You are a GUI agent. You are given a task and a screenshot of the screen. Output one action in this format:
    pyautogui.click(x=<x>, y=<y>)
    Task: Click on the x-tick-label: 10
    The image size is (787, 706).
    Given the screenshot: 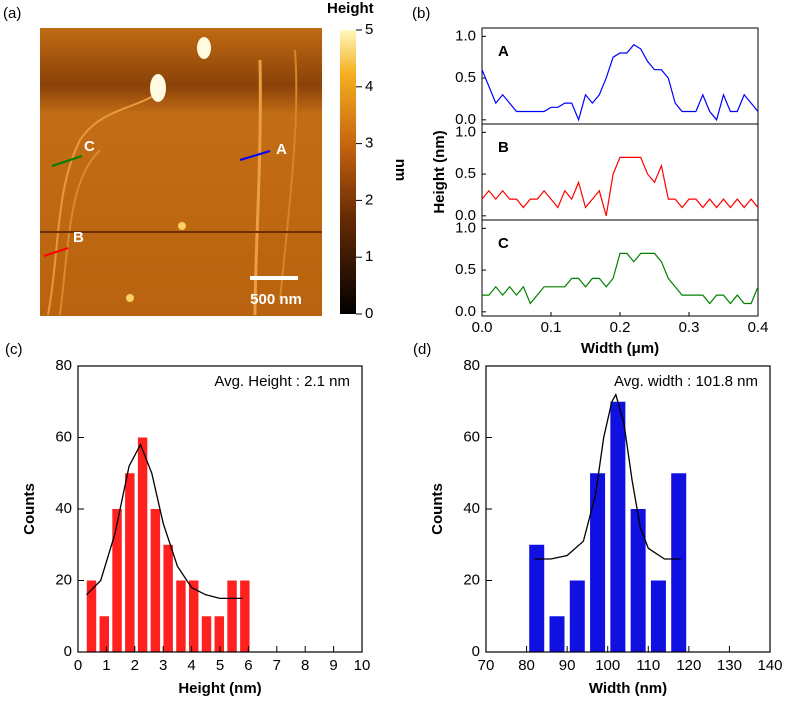 What is the action you would take?
    pyautogui.click(x=362, y=665)
    